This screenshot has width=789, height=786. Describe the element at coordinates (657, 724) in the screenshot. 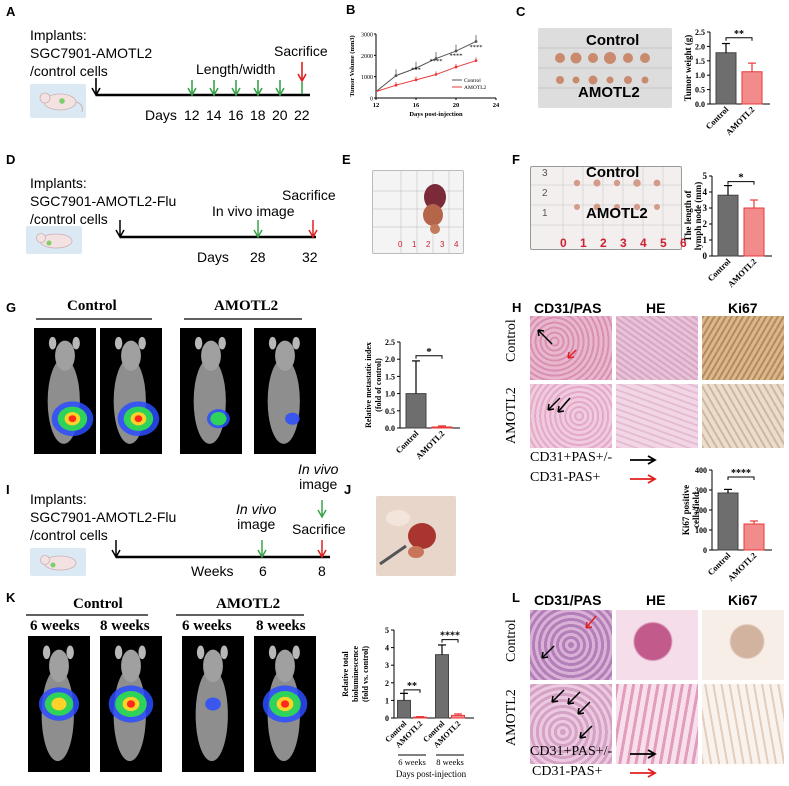

I see `l-he-amotl2-image` at that location.